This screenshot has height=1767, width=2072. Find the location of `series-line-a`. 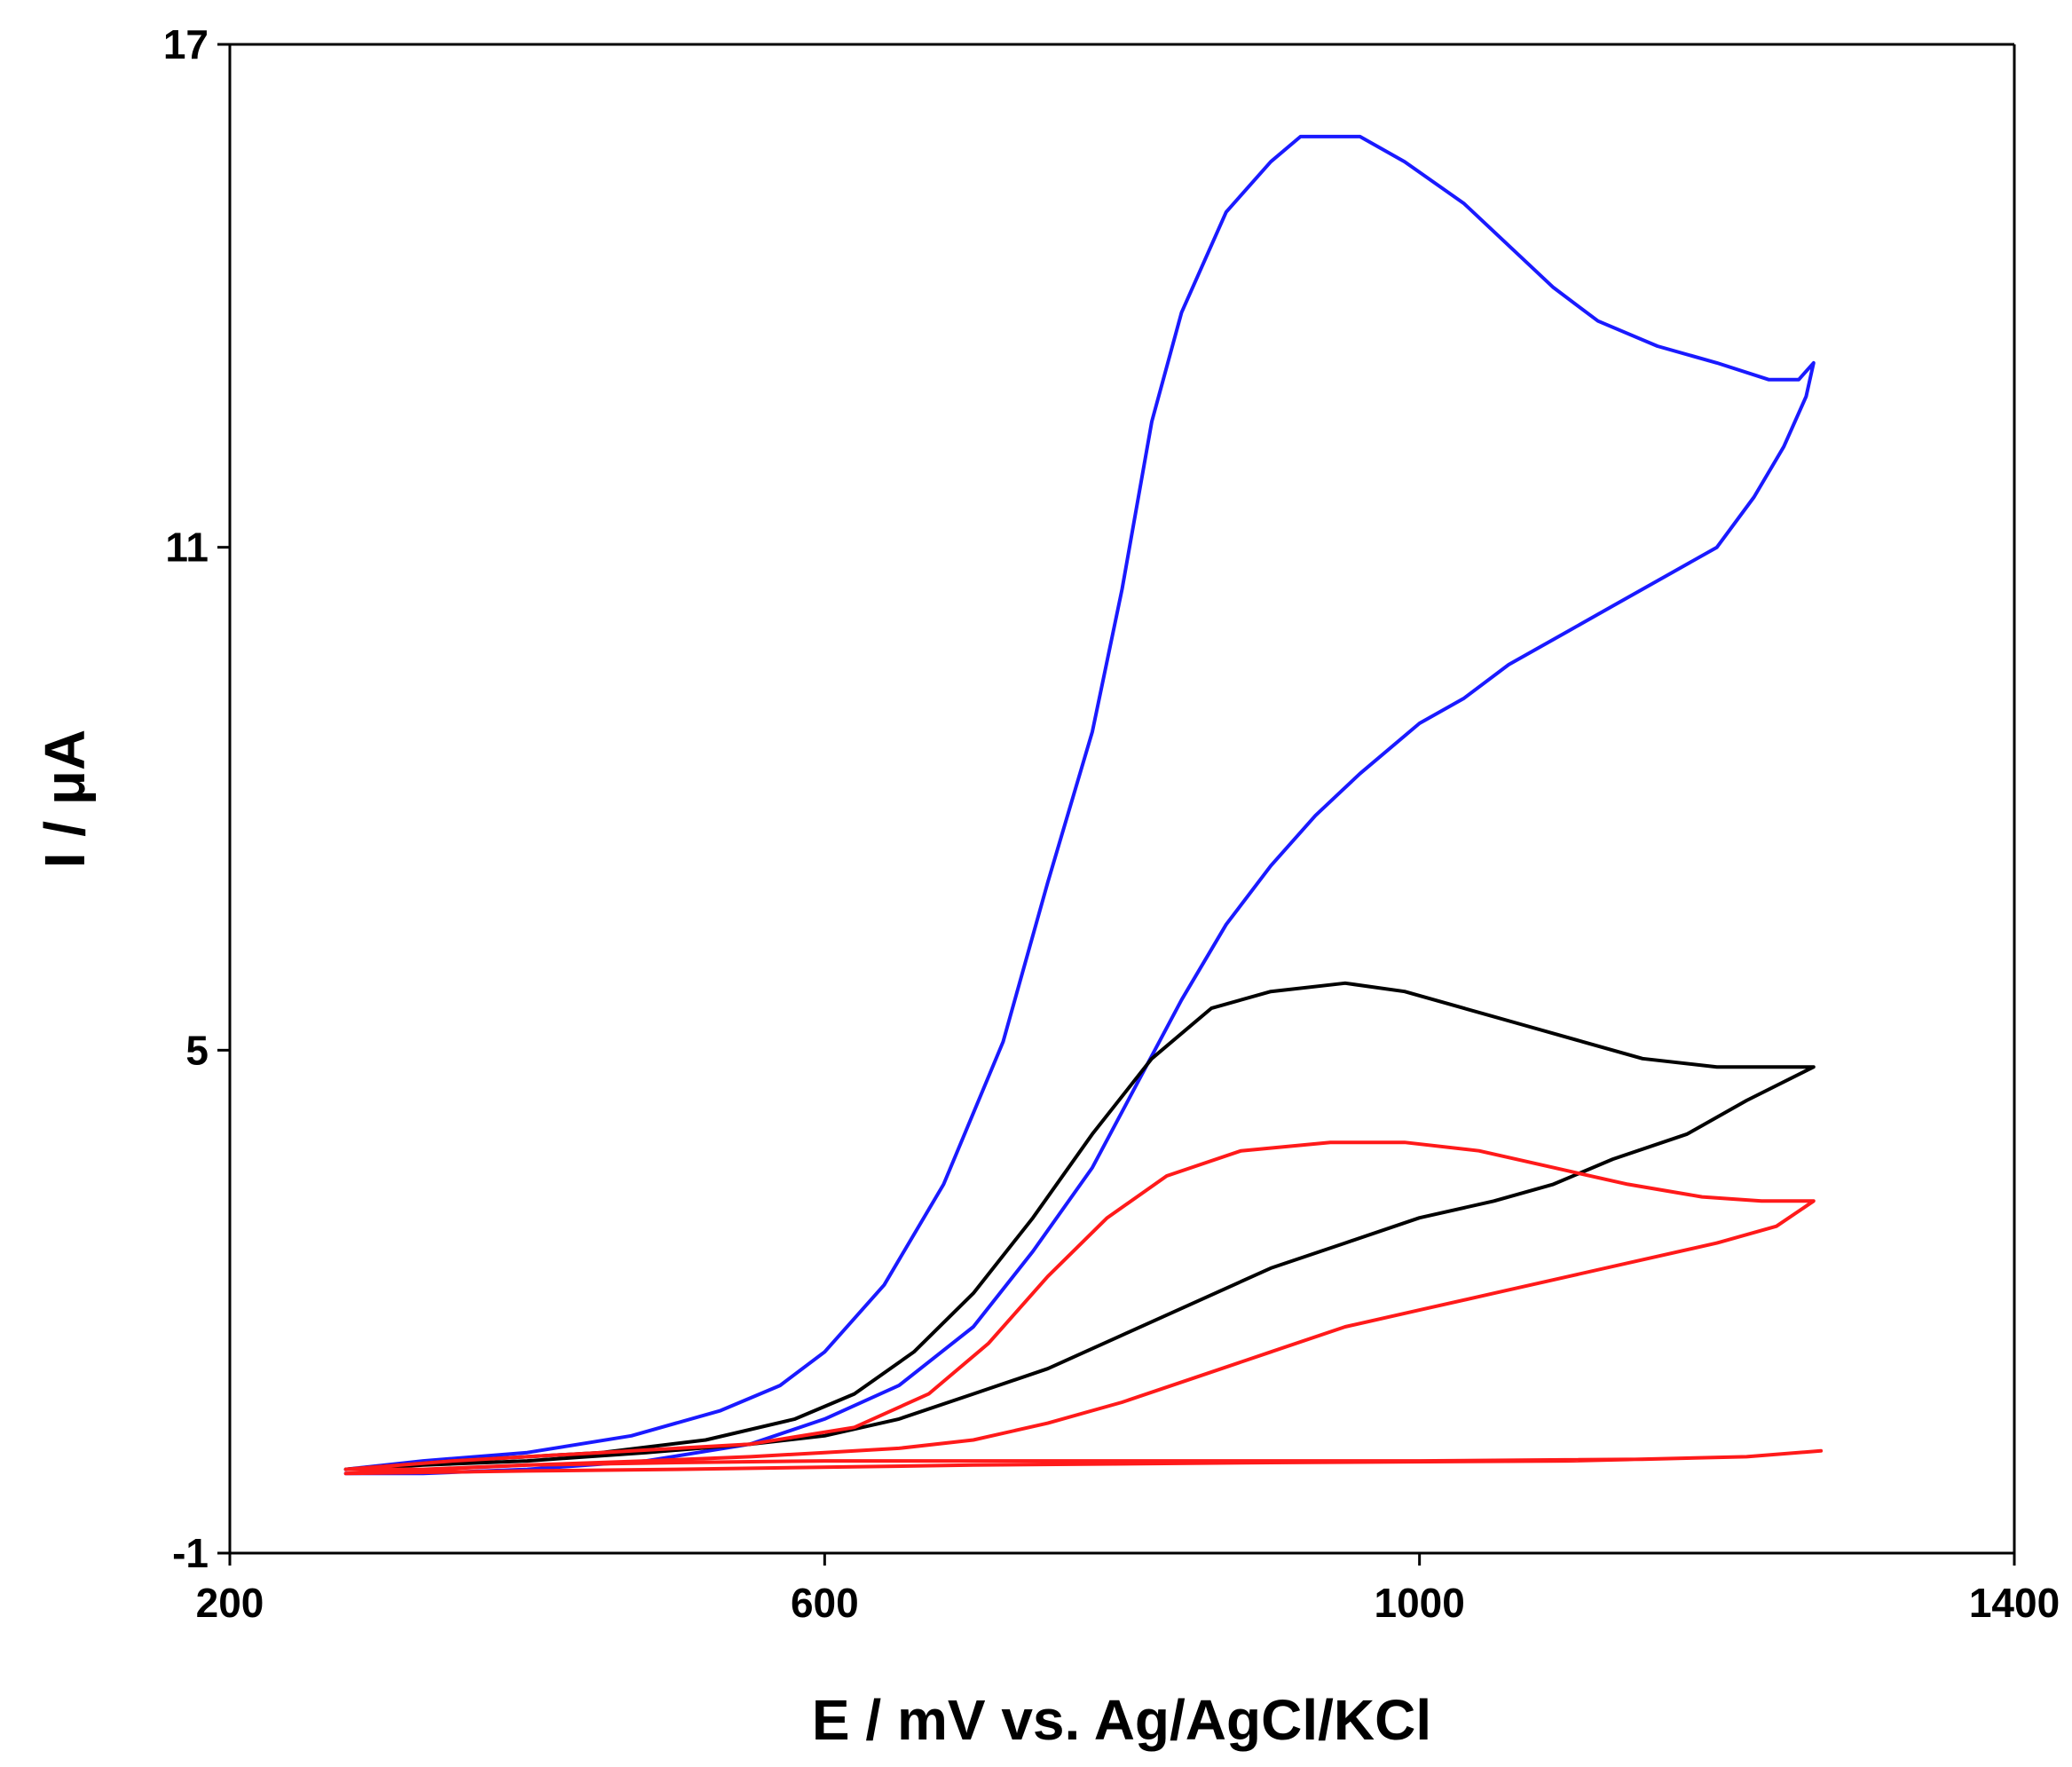

series-line-a is located at coordinates (1080, 1306).